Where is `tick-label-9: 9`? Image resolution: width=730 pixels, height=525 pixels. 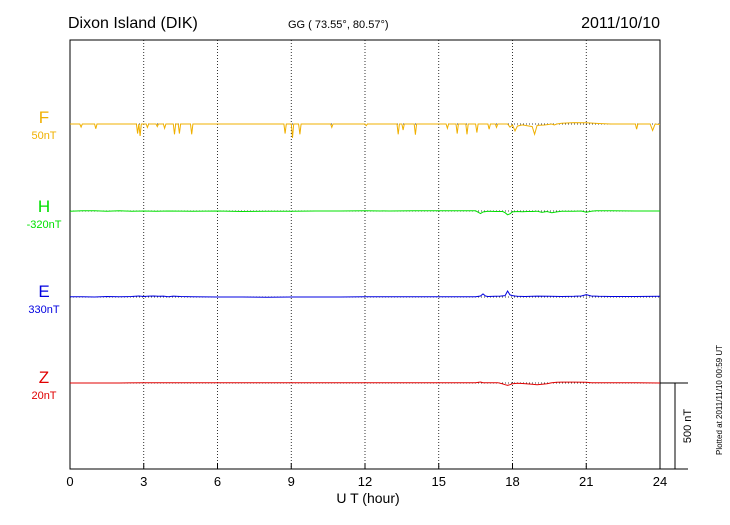
tick-label-9: 9 is located at coordinates (291, 481).